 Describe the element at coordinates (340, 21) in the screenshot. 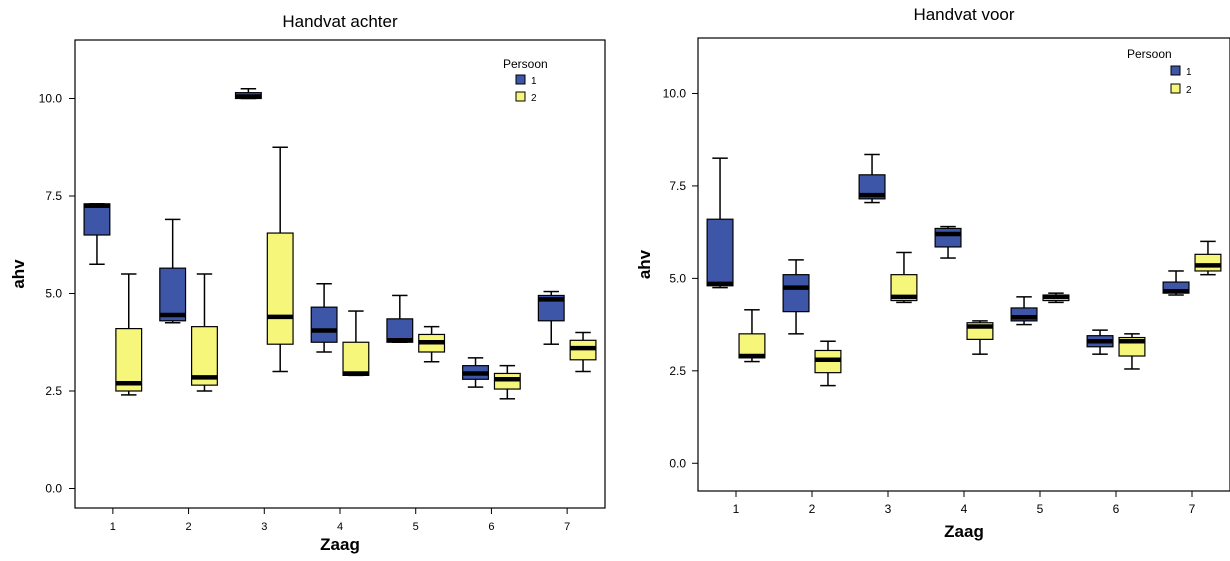

I see `chart-title: Handvat achter` at that location.